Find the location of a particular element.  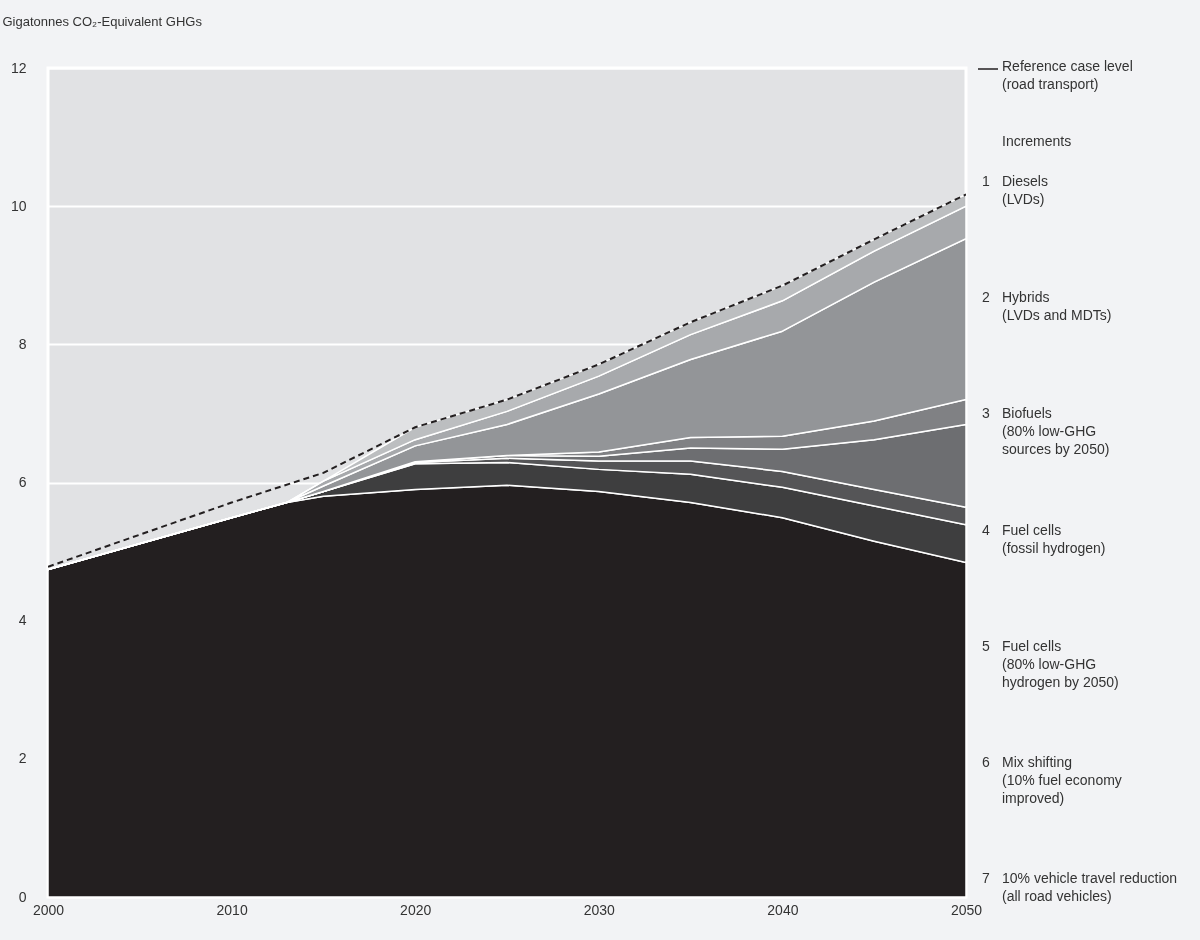

text: 3 Biofuels (80% low-GHG sources by 2050) is located at coordinates (1046, 431).